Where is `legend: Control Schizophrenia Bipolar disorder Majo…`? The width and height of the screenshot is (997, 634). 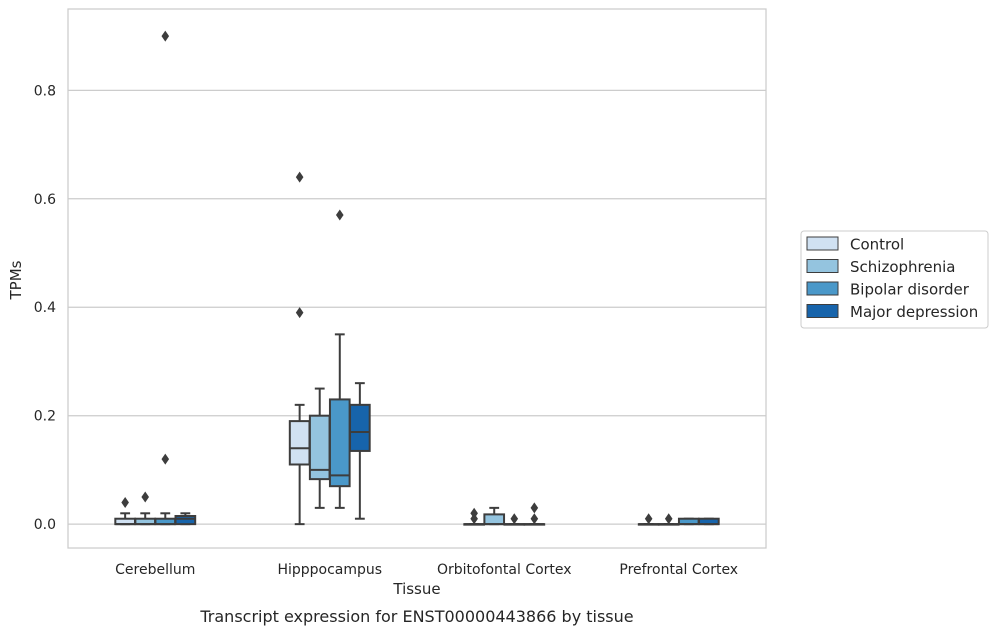
legend: Control Schizophrenia Bipolar disorder Majo… is located at coordinates (894, 279).